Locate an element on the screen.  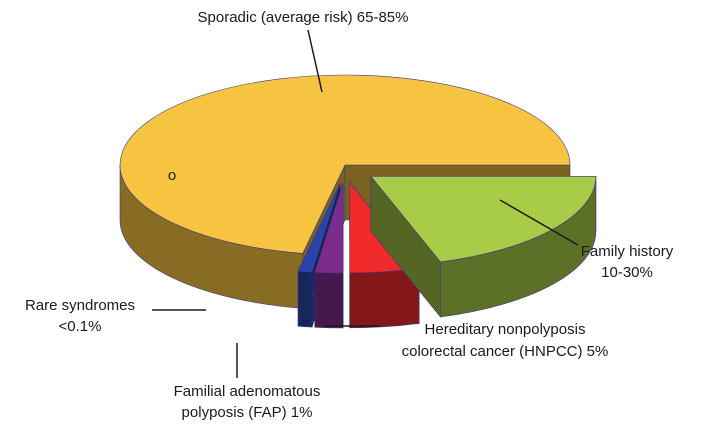
slice-label: Familial adenomatous is located at coordinates (247, 391).